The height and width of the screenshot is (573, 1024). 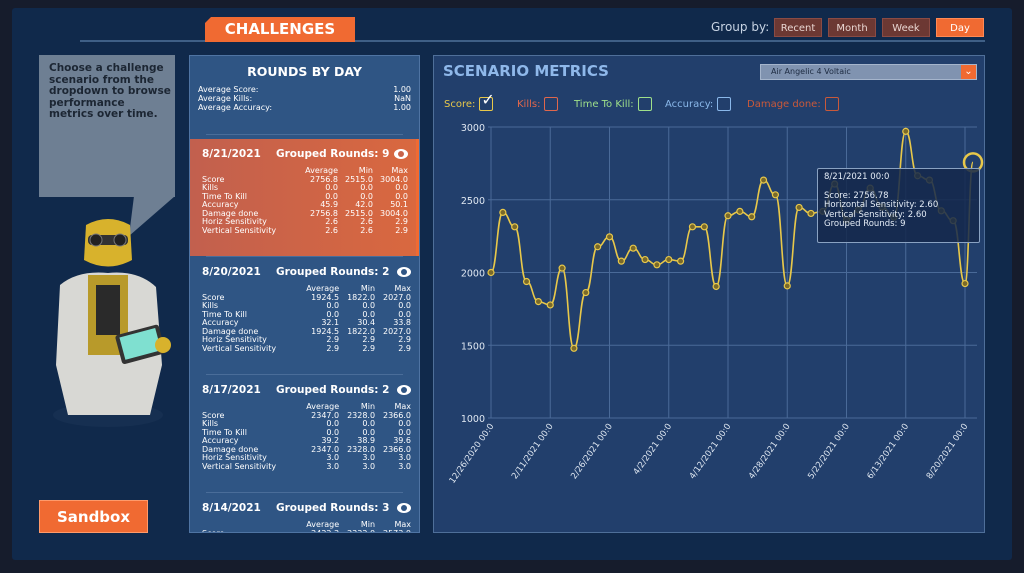 I want to click on chevron-down-icon: ⌄, so click(x=968, y=72).